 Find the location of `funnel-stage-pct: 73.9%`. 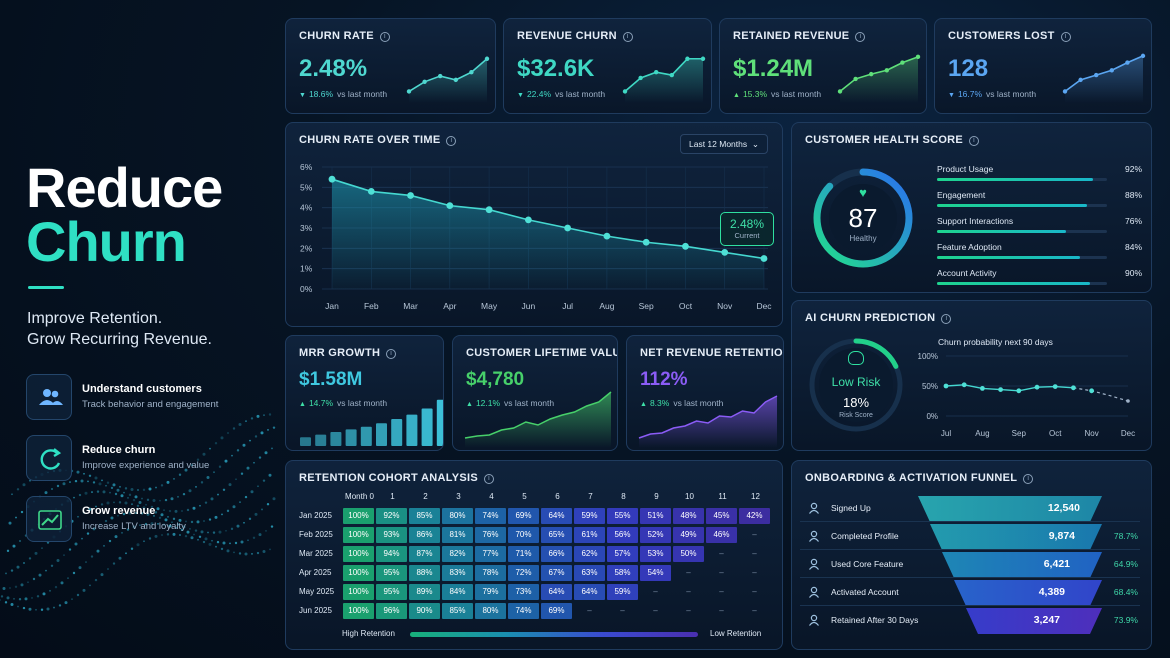

funnel-stage-pct: 73.9% is located at coordinates (1119, 620).